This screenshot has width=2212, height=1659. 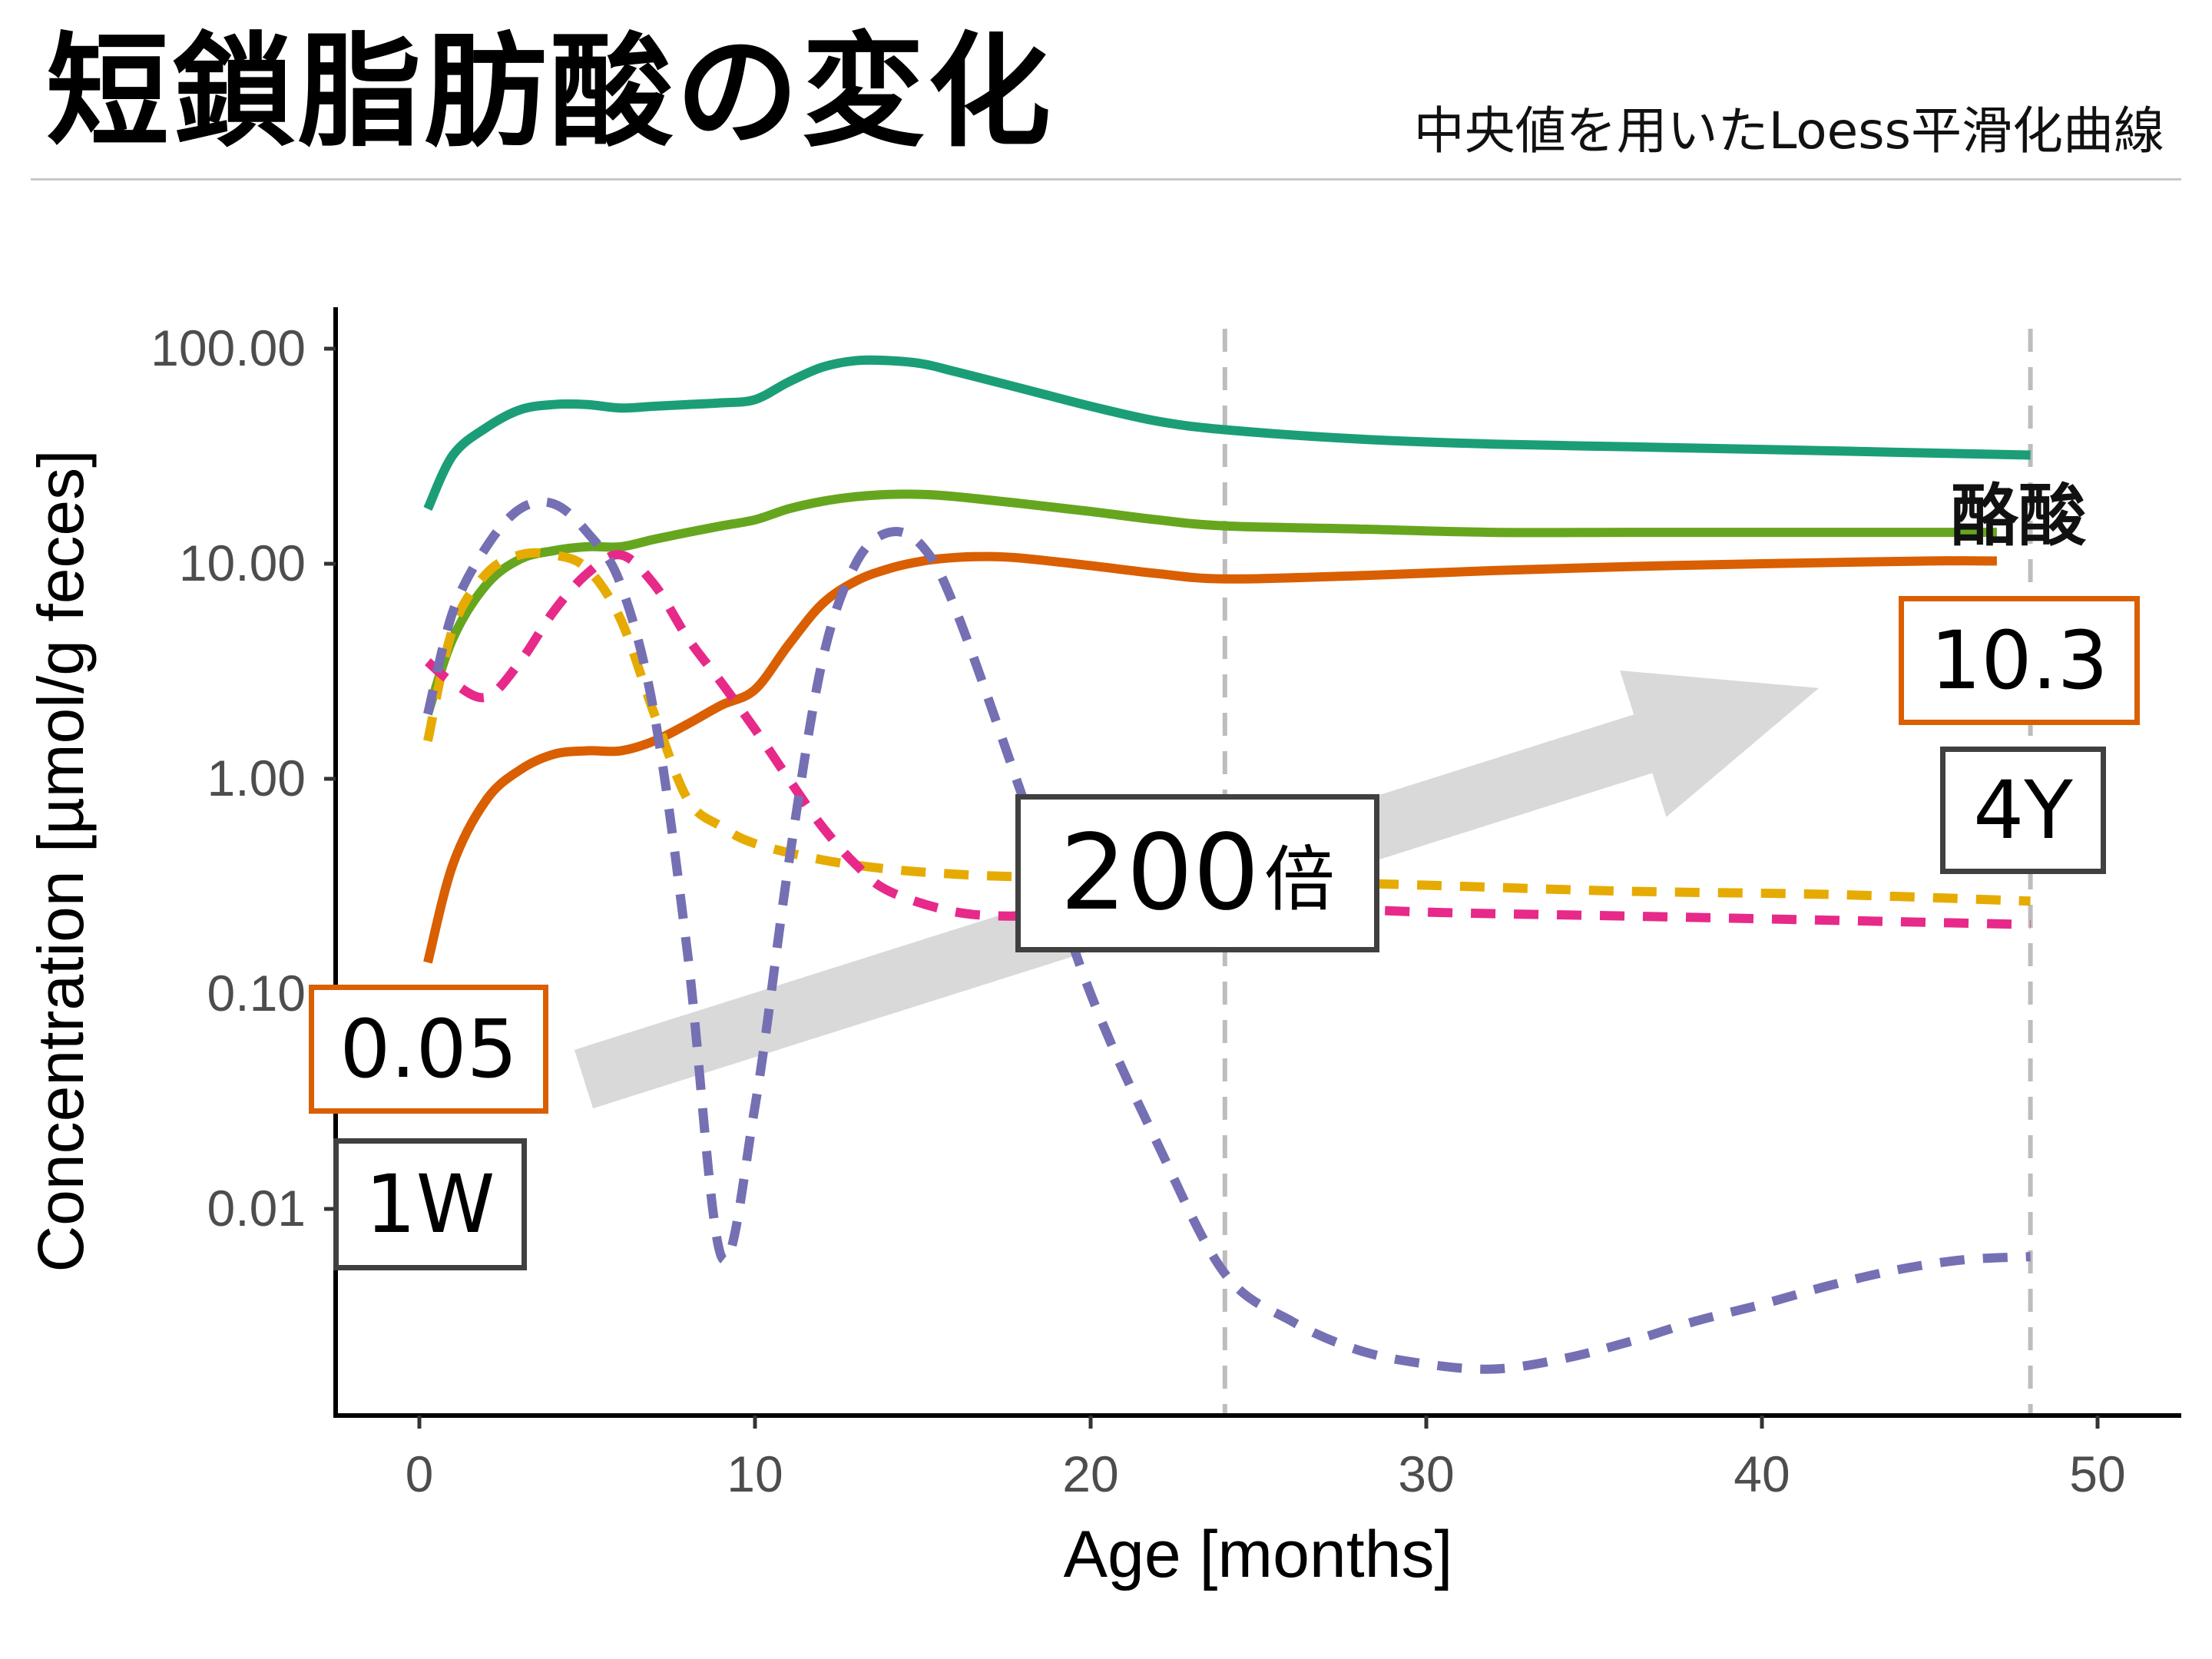 What do you see at coordinates (1426, 1474) in the screenshot?
I see `x-tick-label: 30` at bounding box center [1426, 1474].